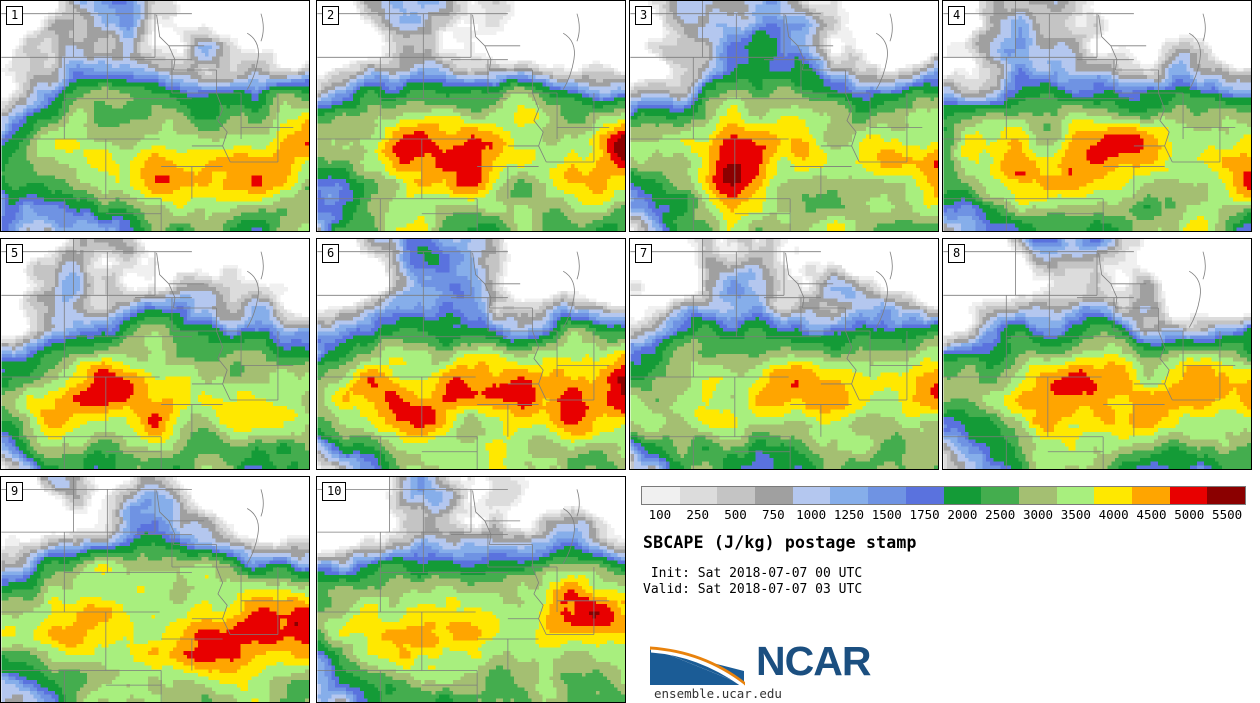 This screenshot has height=703, width=1260. Describe the element at coordinates (15, 15) in the screenshot. I see `panel-number-label: 1` at that location.